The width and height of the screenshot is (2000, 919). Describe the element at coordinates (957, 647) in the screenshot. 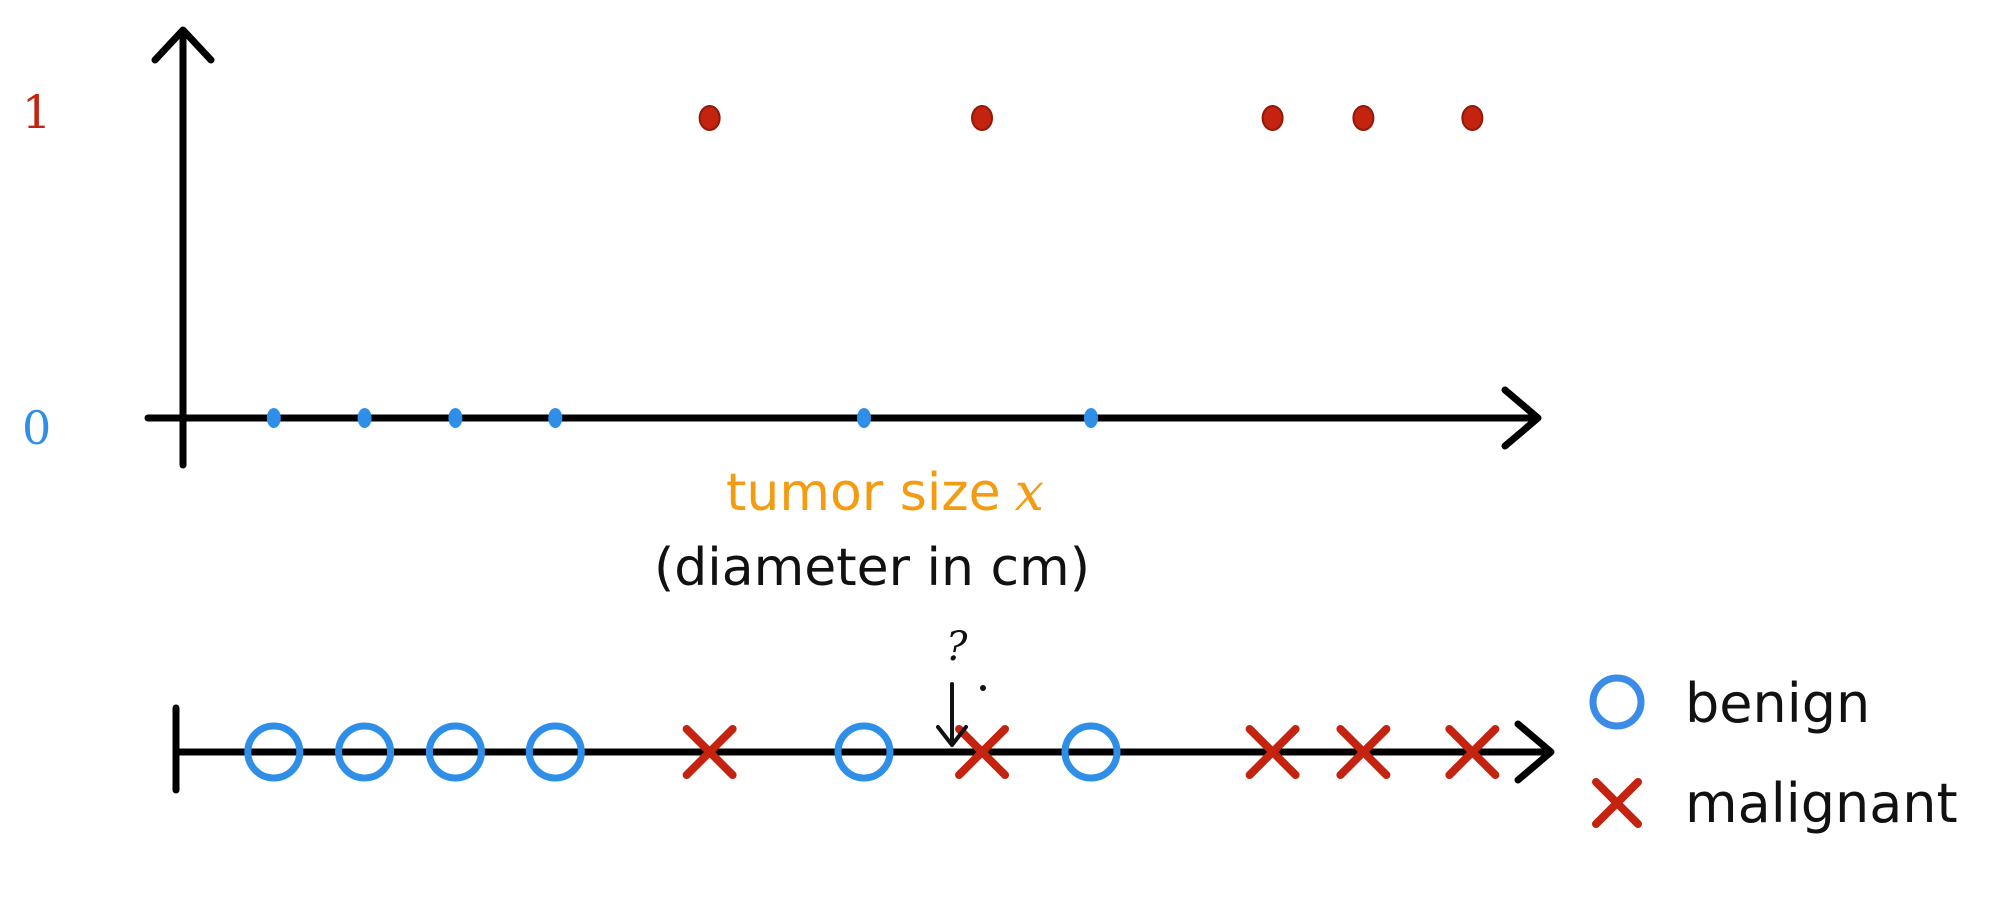

I see `query-label: ?` at that location.